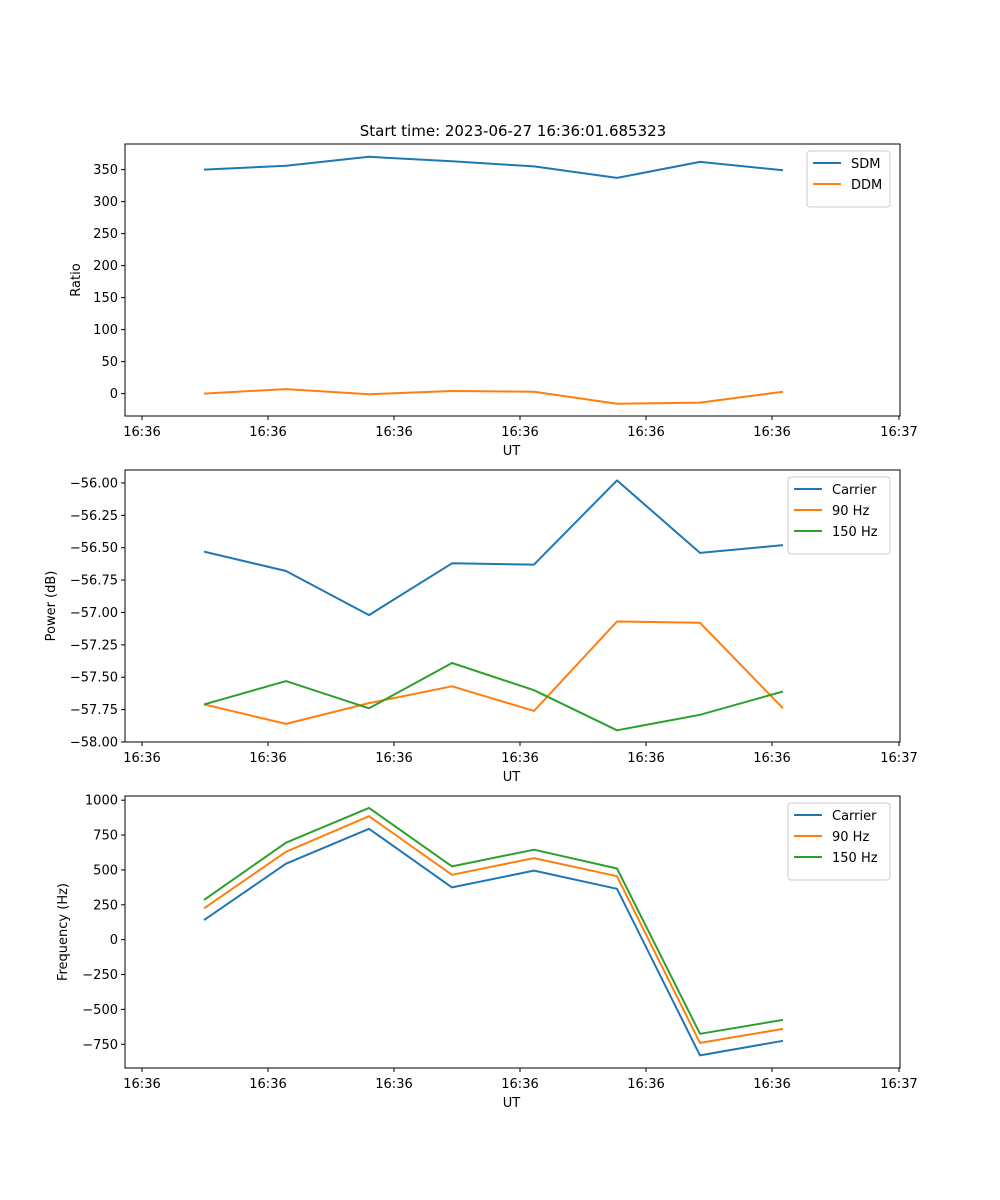 The image size is (1000, 1200). I want to click on y-tick-label: −56.50, so click(94, 548).